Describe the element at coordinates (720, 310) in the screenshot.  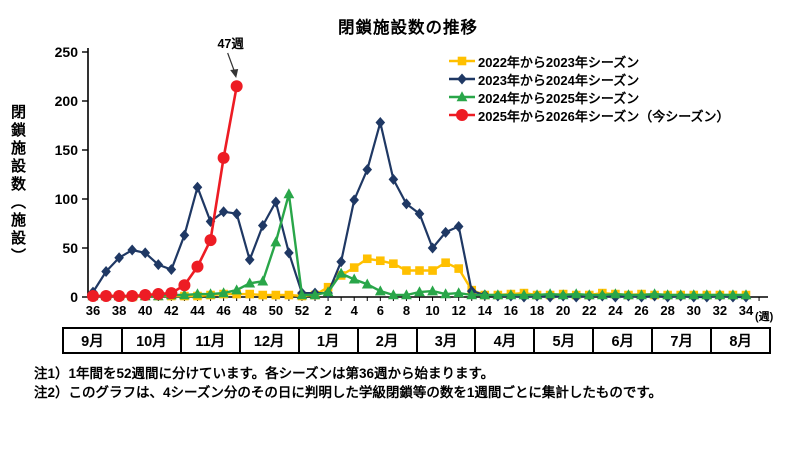
I see `x-tick-label: 32` at that location.